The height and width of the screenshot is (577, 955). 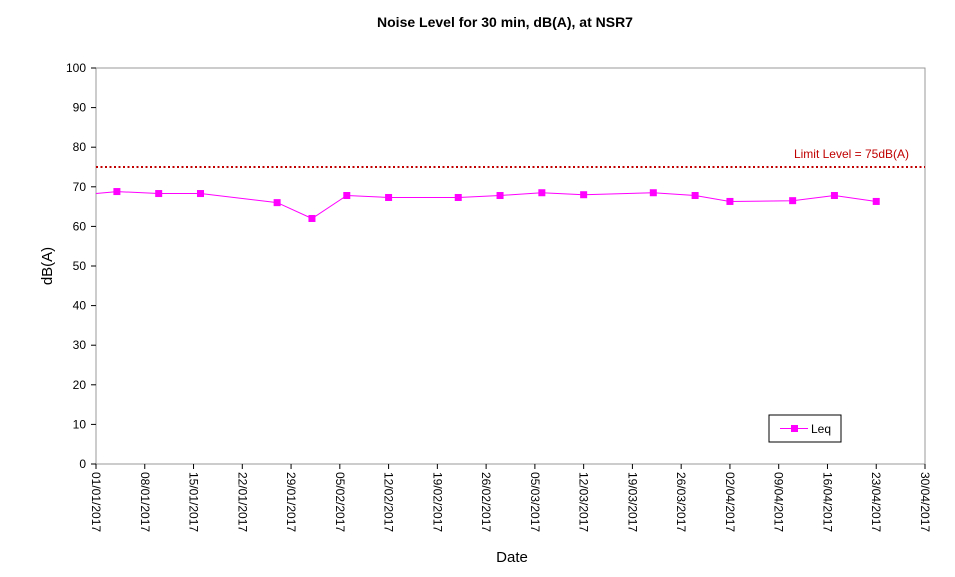 I want to click on x-tick-label: 29/01/2017, so click(x=291, y=502).